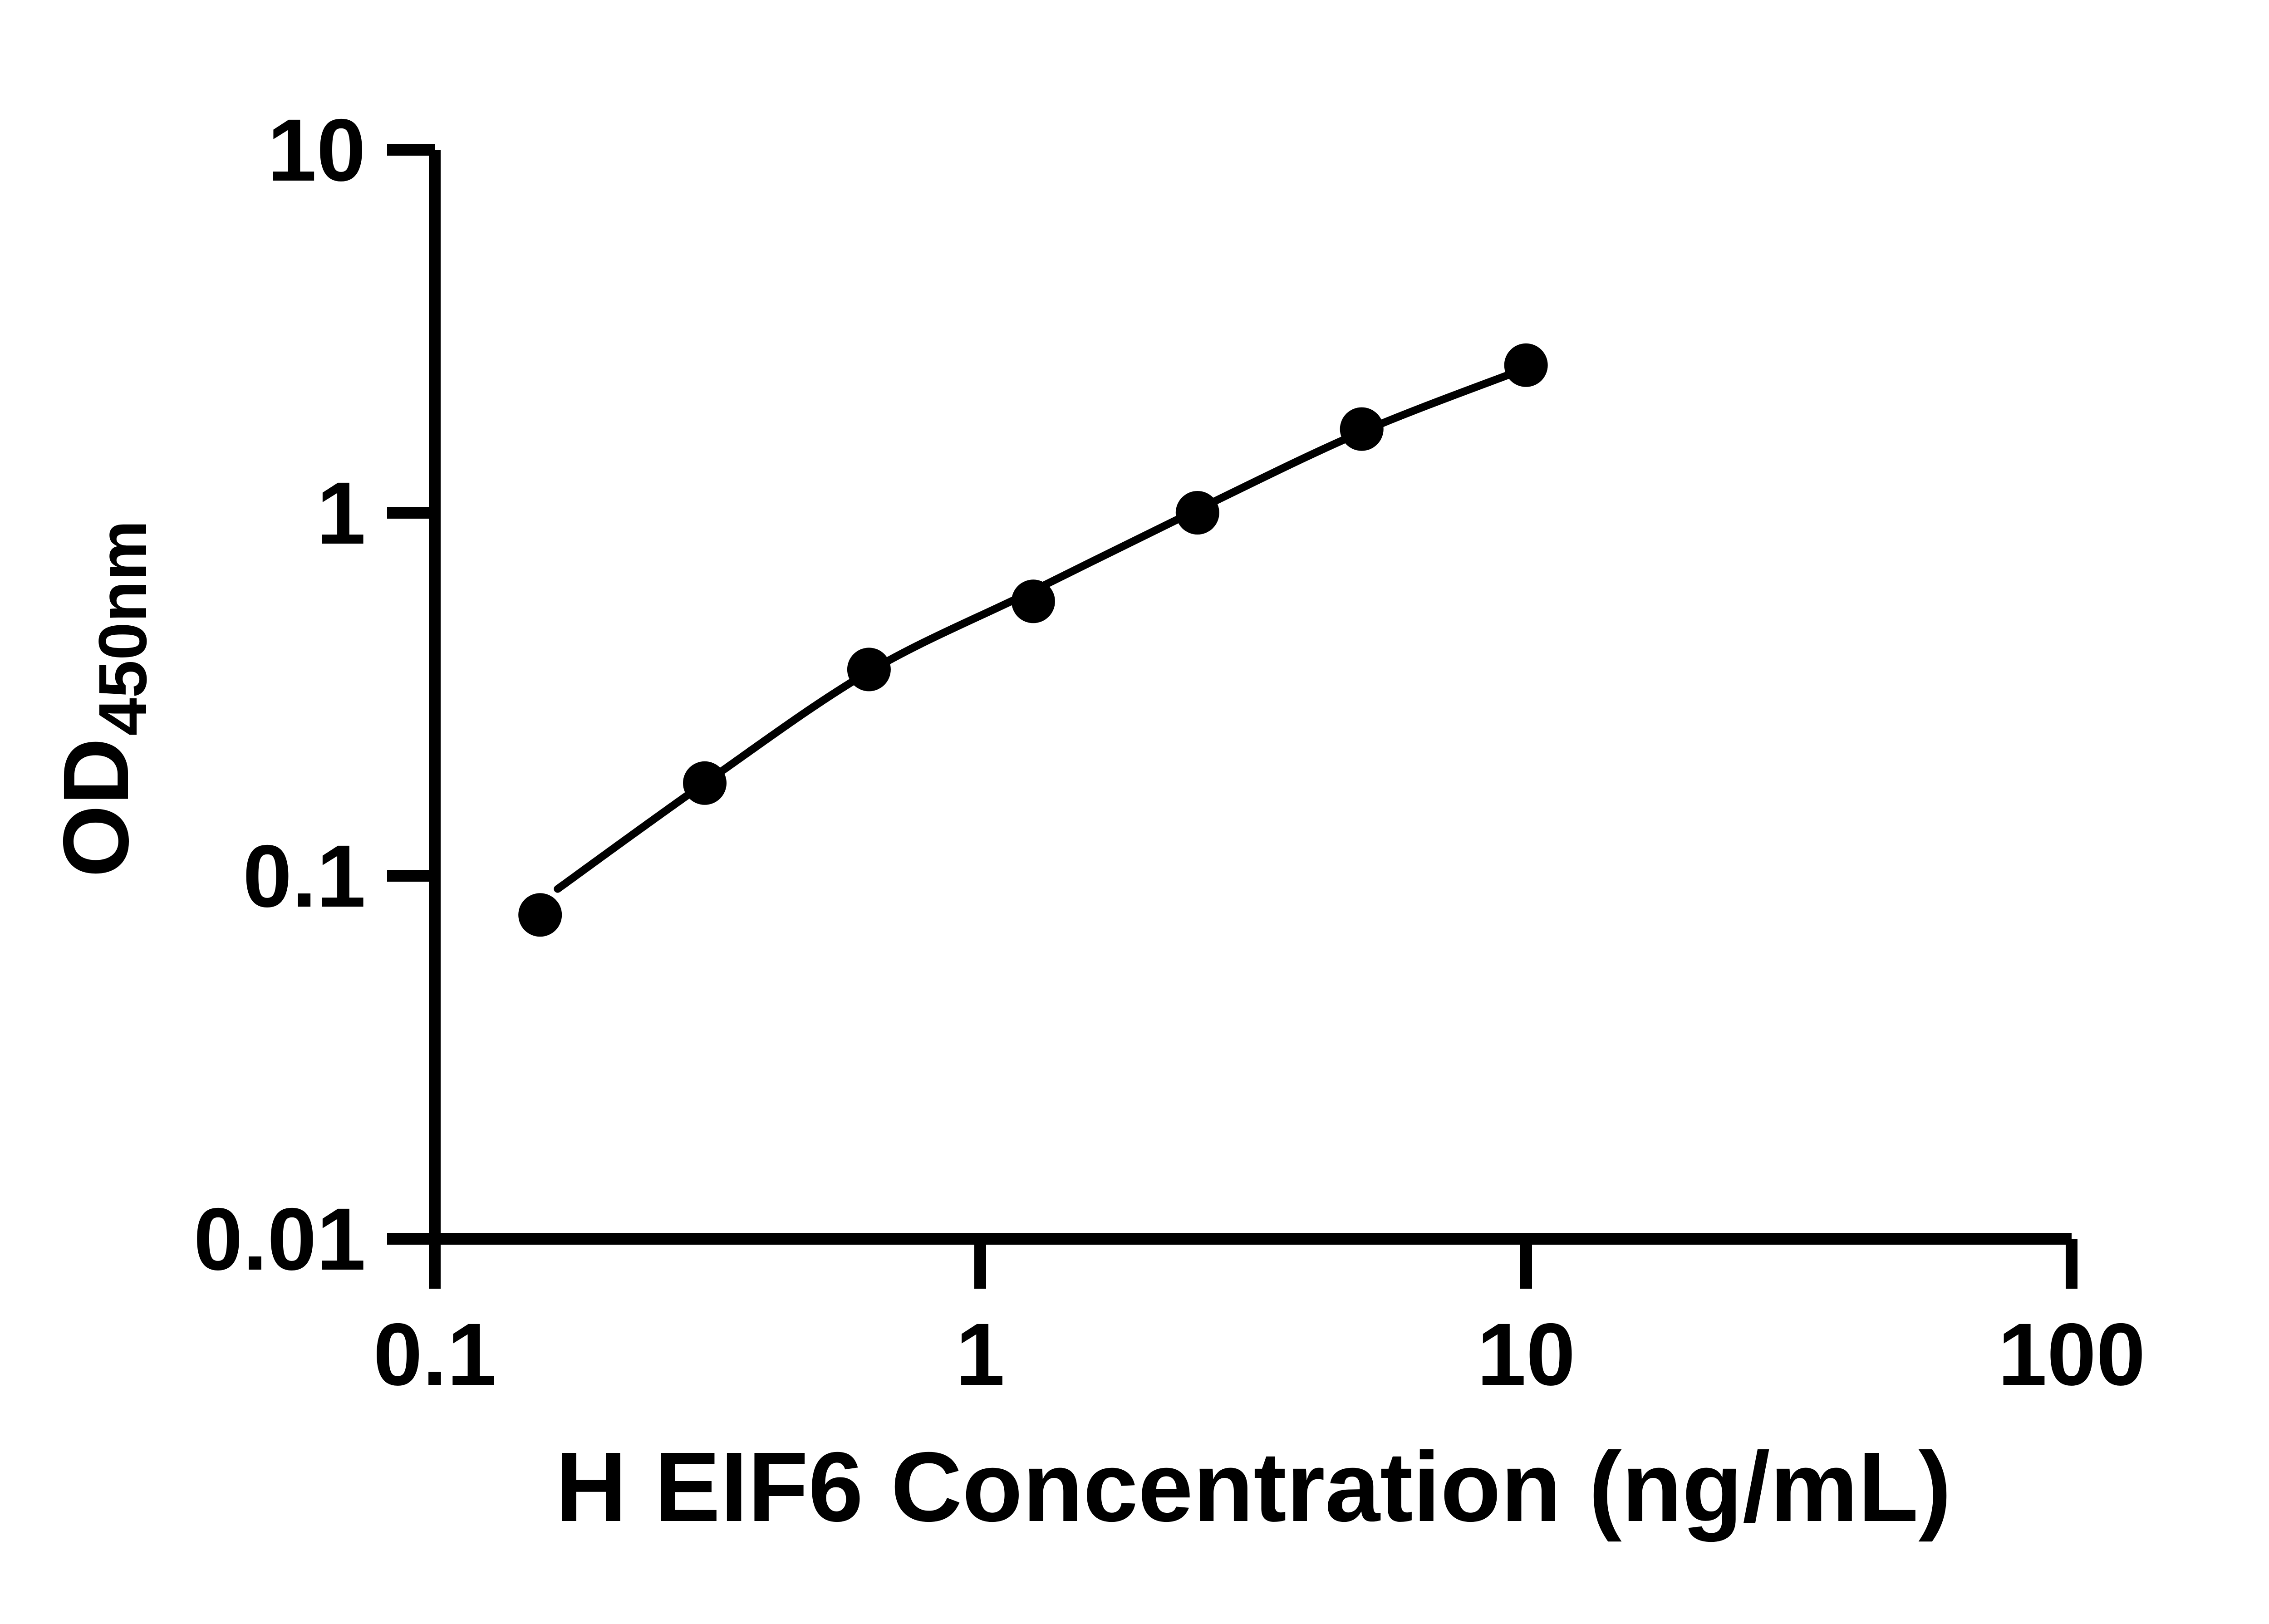  I want to click on y-axis-title-main: OD, so click(96, 808).